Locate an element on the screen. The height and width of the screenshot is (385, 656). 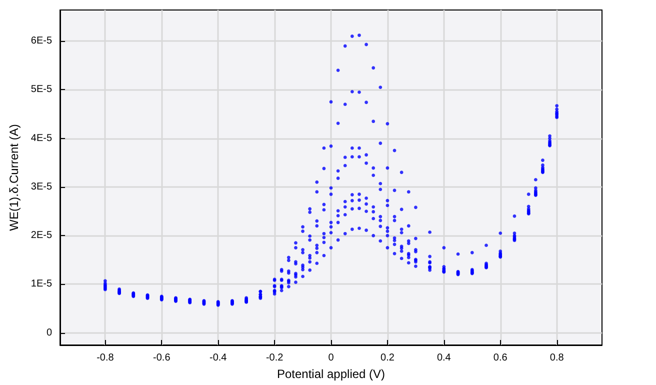
y-tick-label: 6E-5 is located at coordinates (41, 41).